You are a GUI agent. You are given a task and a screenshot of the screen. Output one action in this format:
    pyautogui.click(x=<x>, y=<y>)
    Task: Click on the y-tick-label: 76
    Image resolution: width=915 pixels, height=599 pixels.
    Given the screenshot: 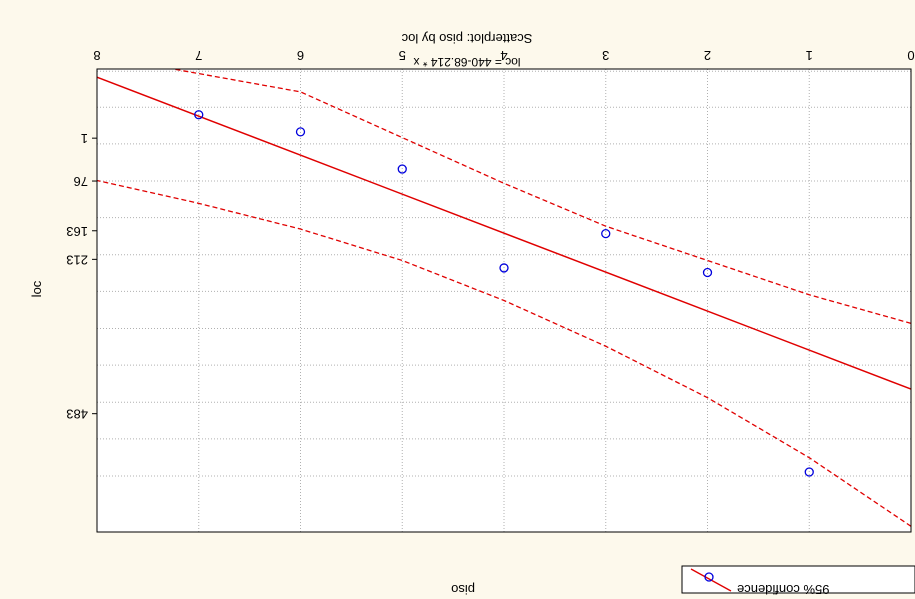 What is the action you would take?
    pyautogui.click(x=81, y=181)
    